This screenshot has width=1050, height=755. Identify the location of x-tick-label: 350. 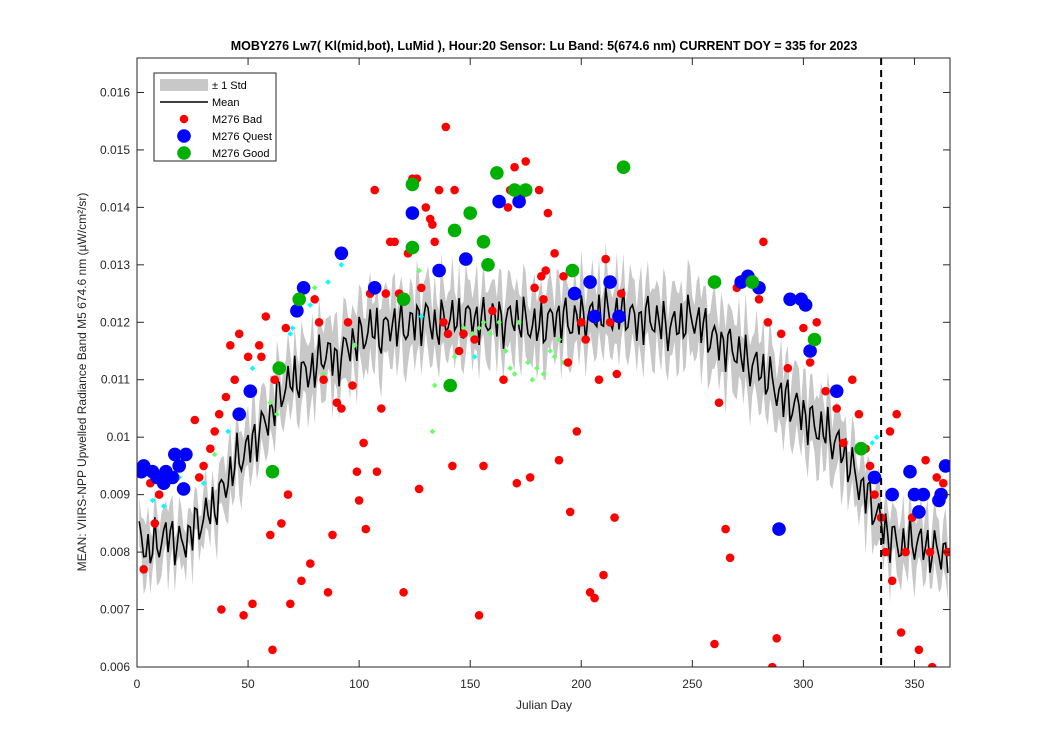
(914, 684).